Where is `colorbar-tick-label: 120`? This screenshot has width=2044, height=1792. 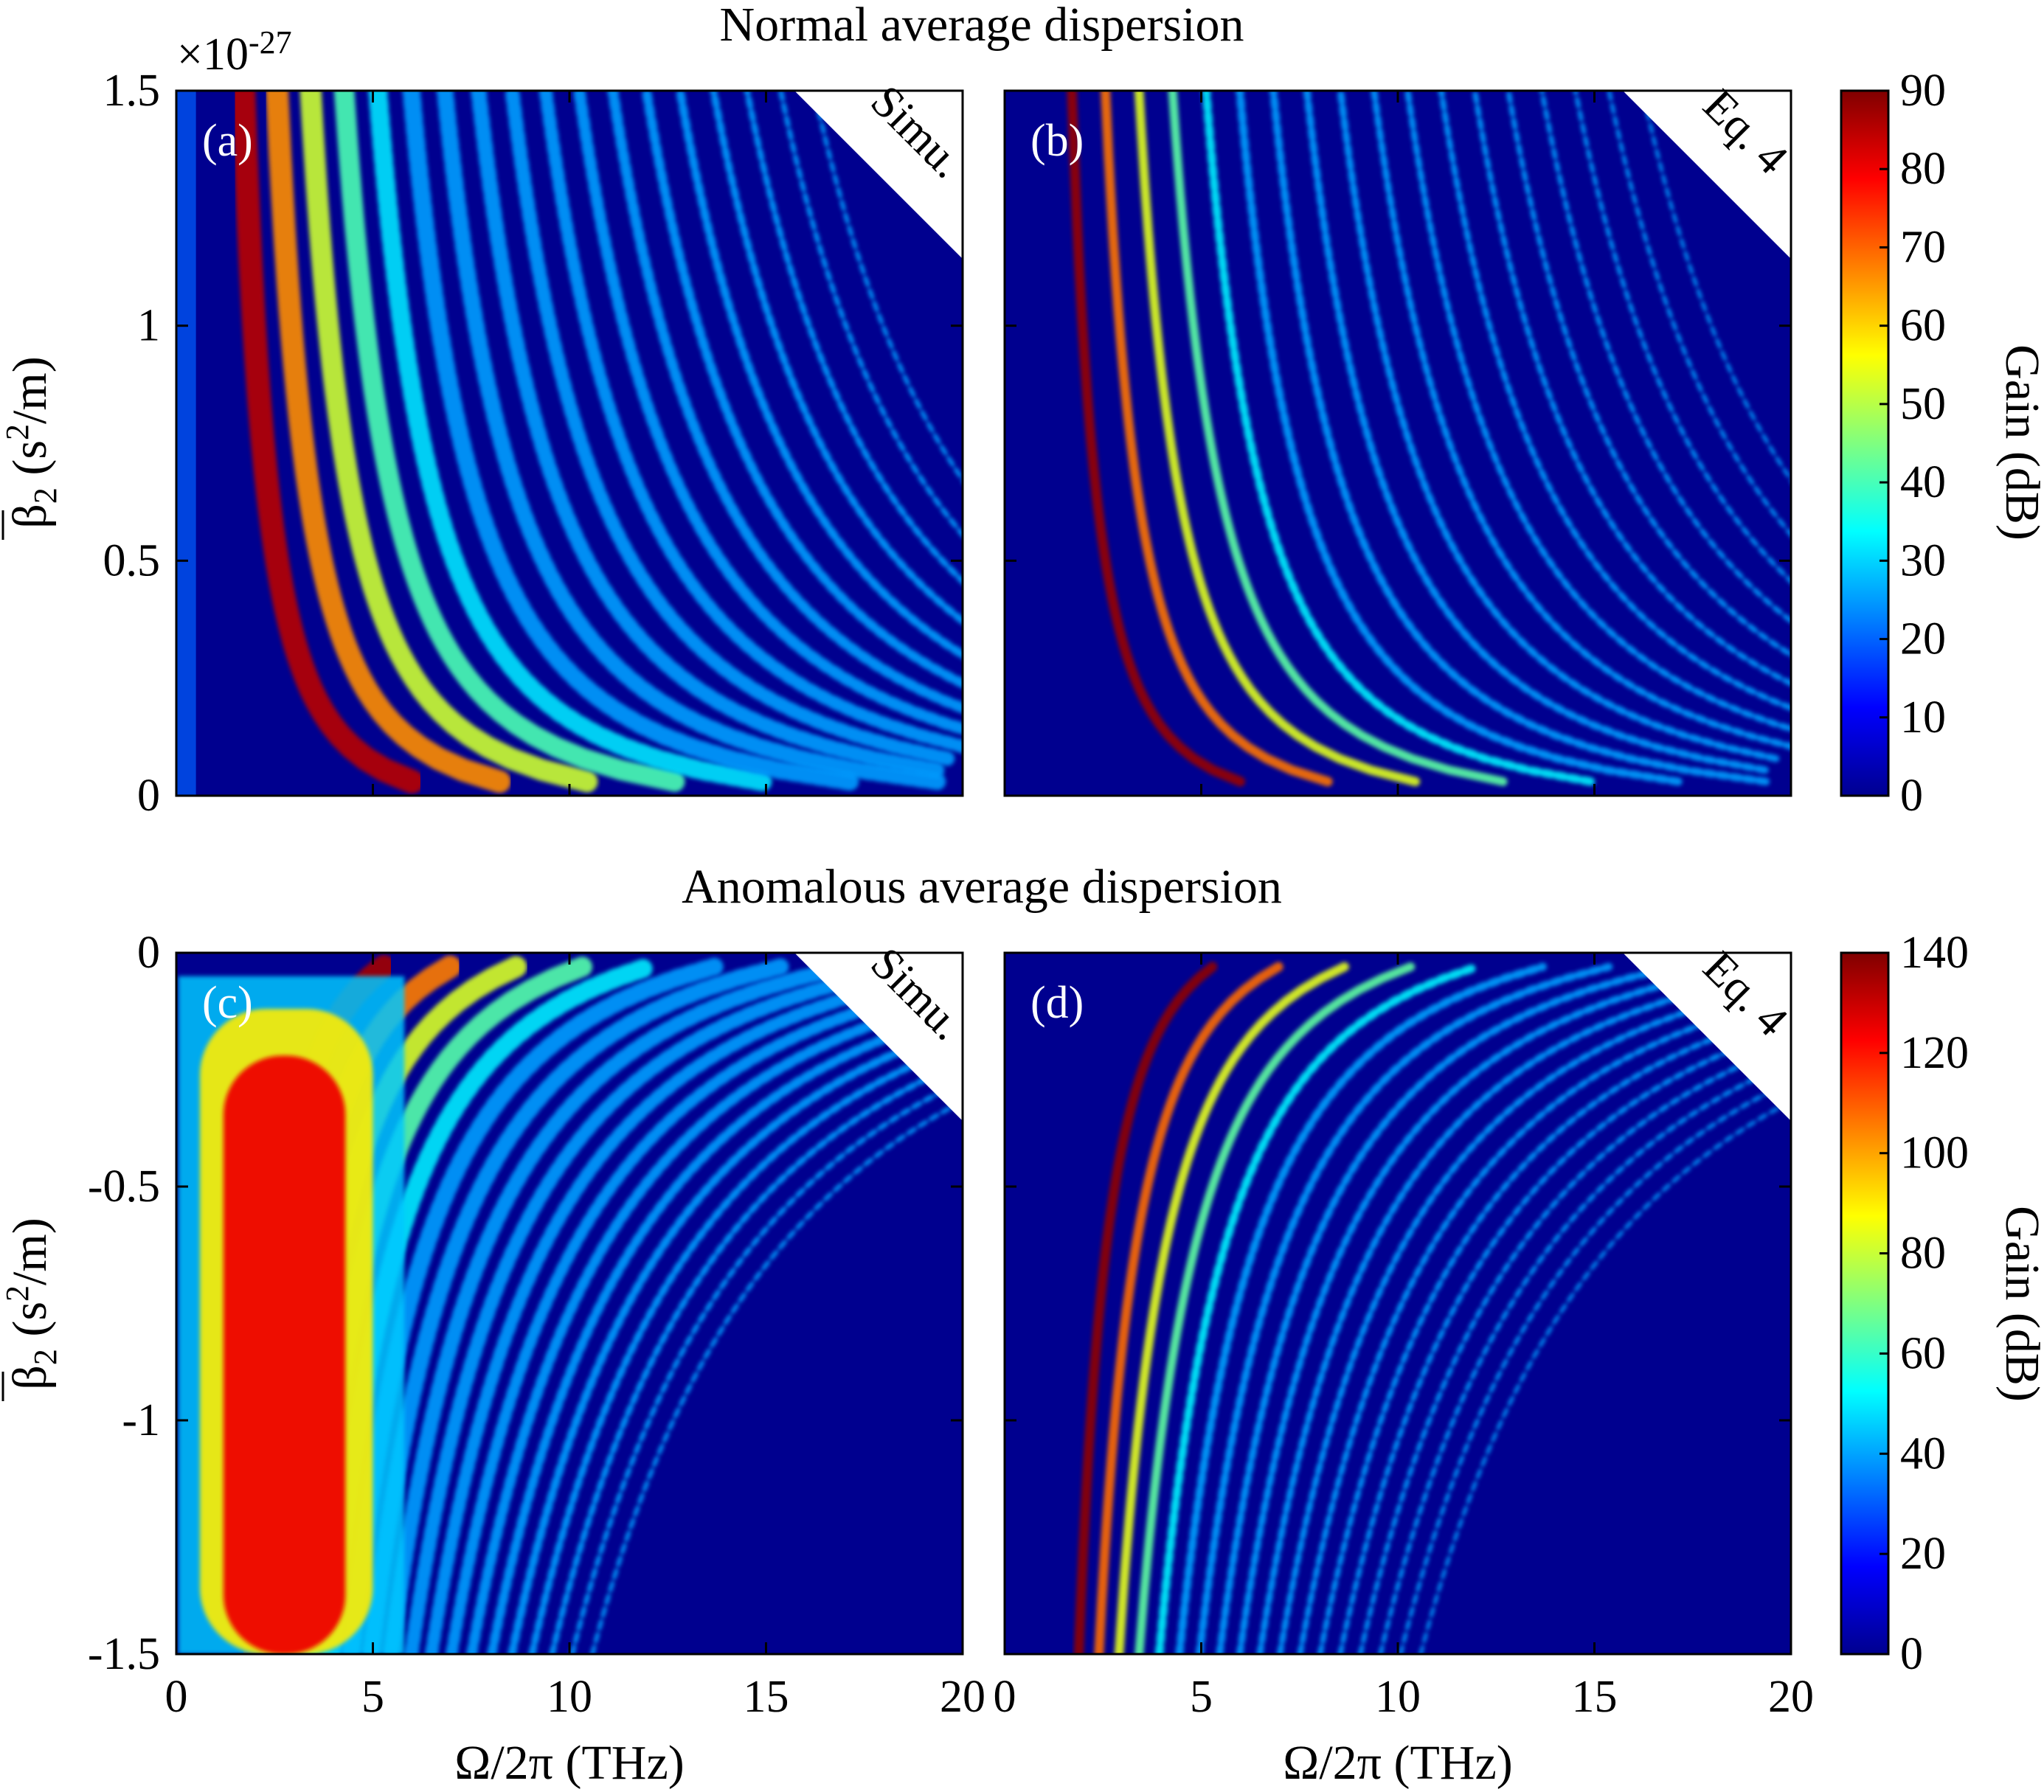 colorbar-tick-label: 120 is located at coordinates (1935, 1053).